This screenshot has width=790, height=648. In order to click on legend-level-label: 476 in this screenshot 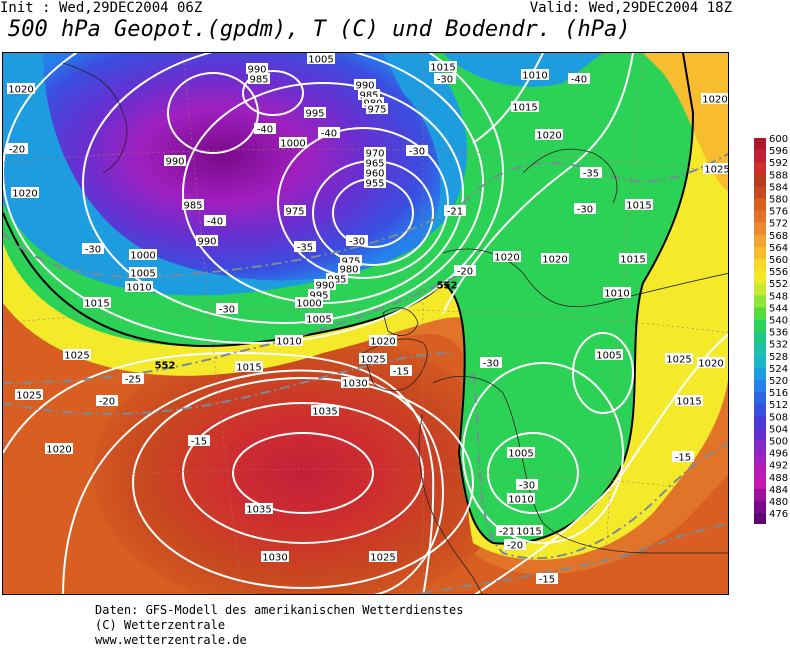, I will do `click(778, 514)`.